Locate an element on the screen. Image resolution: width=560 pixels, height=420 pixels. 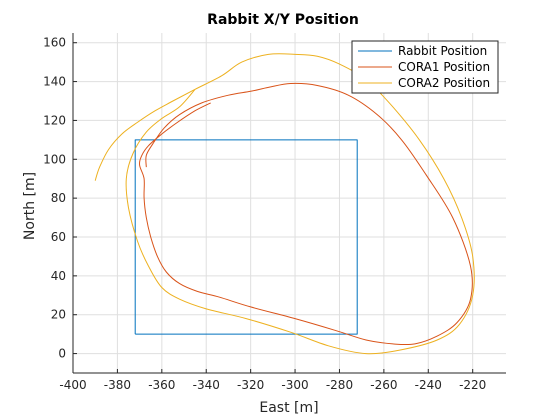
y-tick-label: 80 is located at coordinates (58, 198).